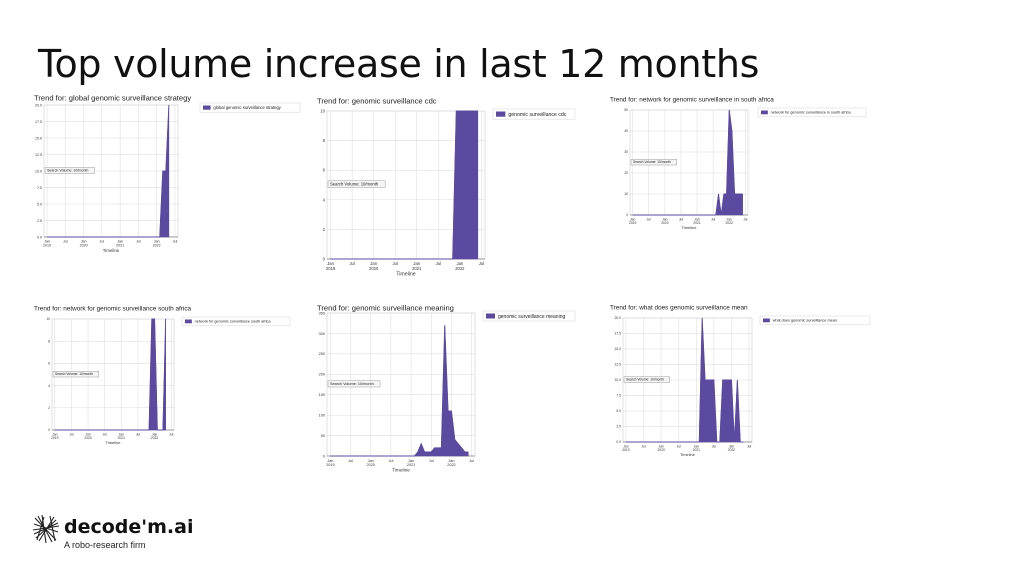 The width and height of the screenshot is (1024, 576). Describe the element at coordinates (618, 411) in the screenshot. I see `y-tick-label: 5.0` at that location.